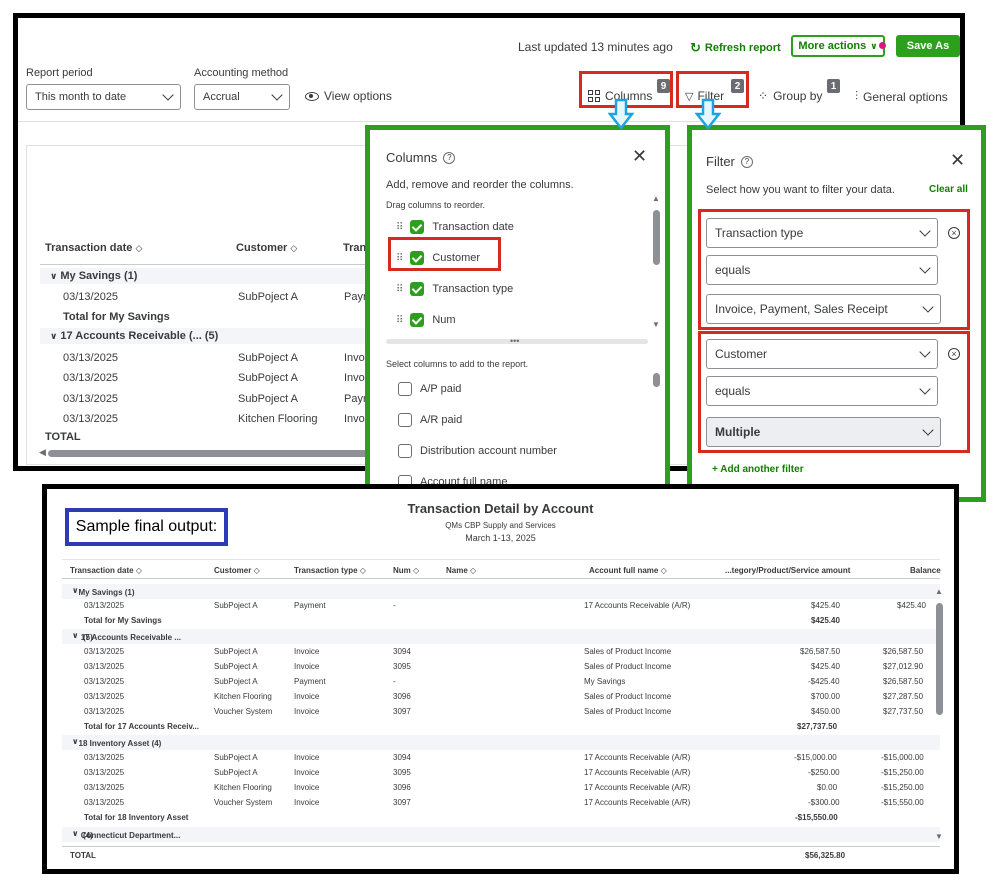 Image resolution: width=999 pixels, height=890 pixels. What do you see at coordinates (42, 452) in the screenshot?
I see `scroll-left-icon: ◀` at bounding box center [42, 452].